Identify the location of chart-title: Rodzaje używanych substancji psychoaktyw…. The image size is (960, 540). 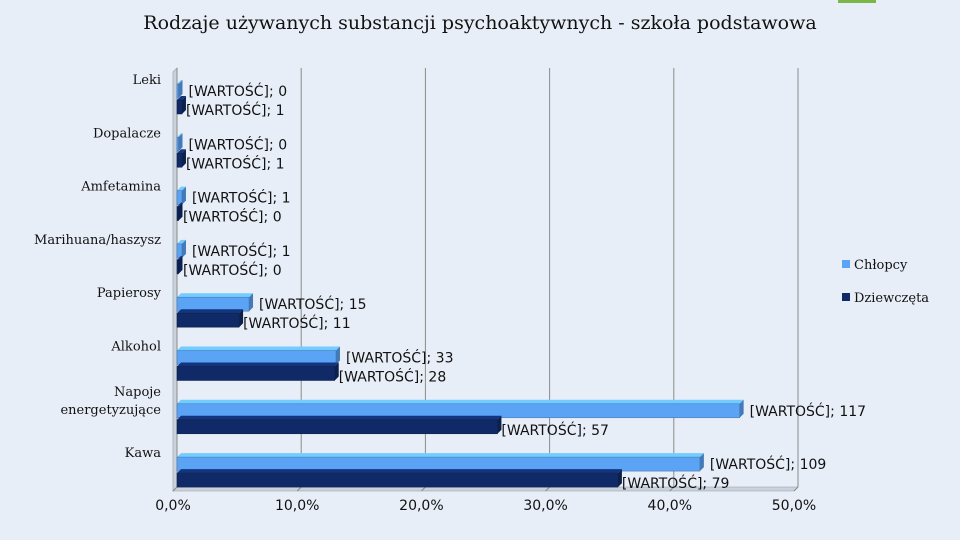
(480, 23).